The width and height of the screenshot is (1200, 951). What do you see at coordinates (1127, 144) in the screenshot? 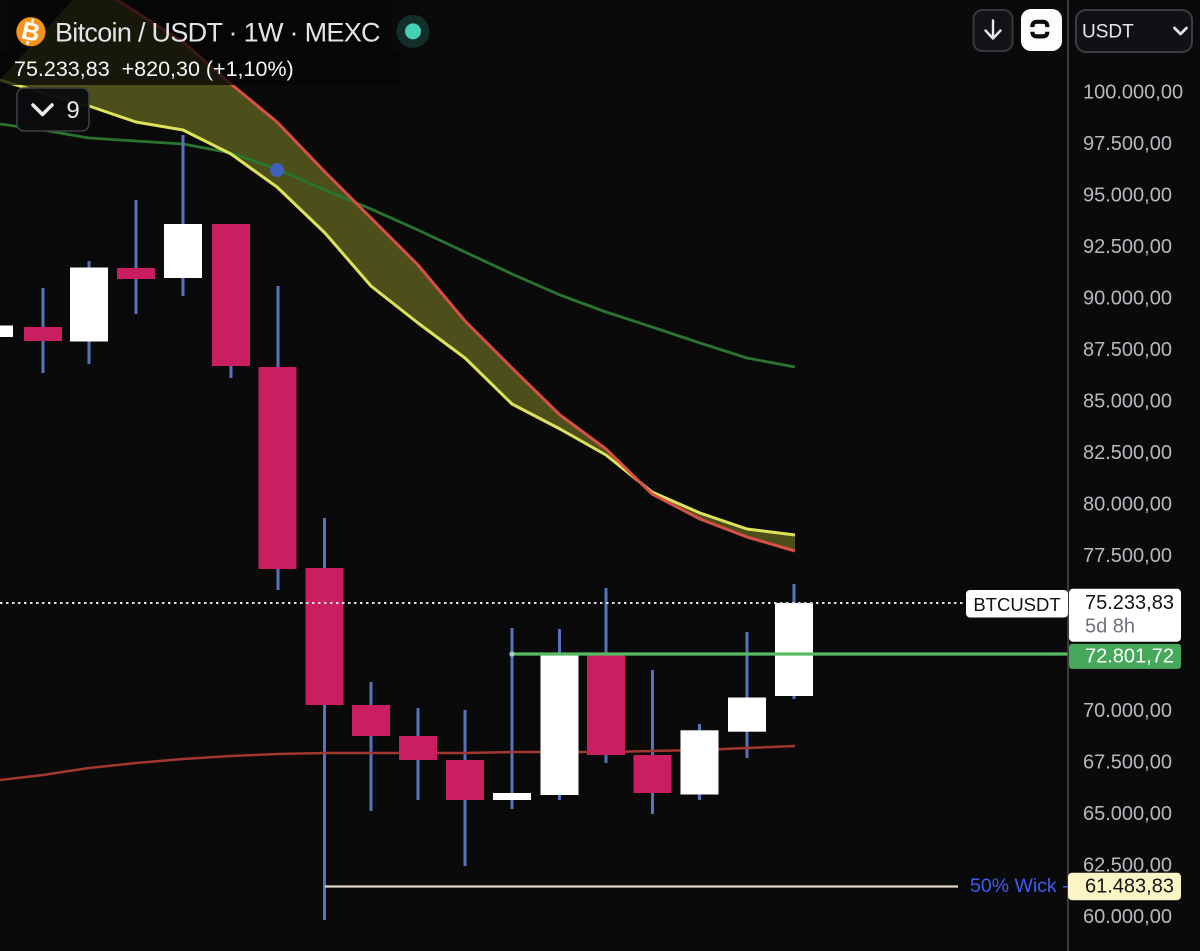
I see `svg-text: 97.500,00` at bounding box center [1127, 144].